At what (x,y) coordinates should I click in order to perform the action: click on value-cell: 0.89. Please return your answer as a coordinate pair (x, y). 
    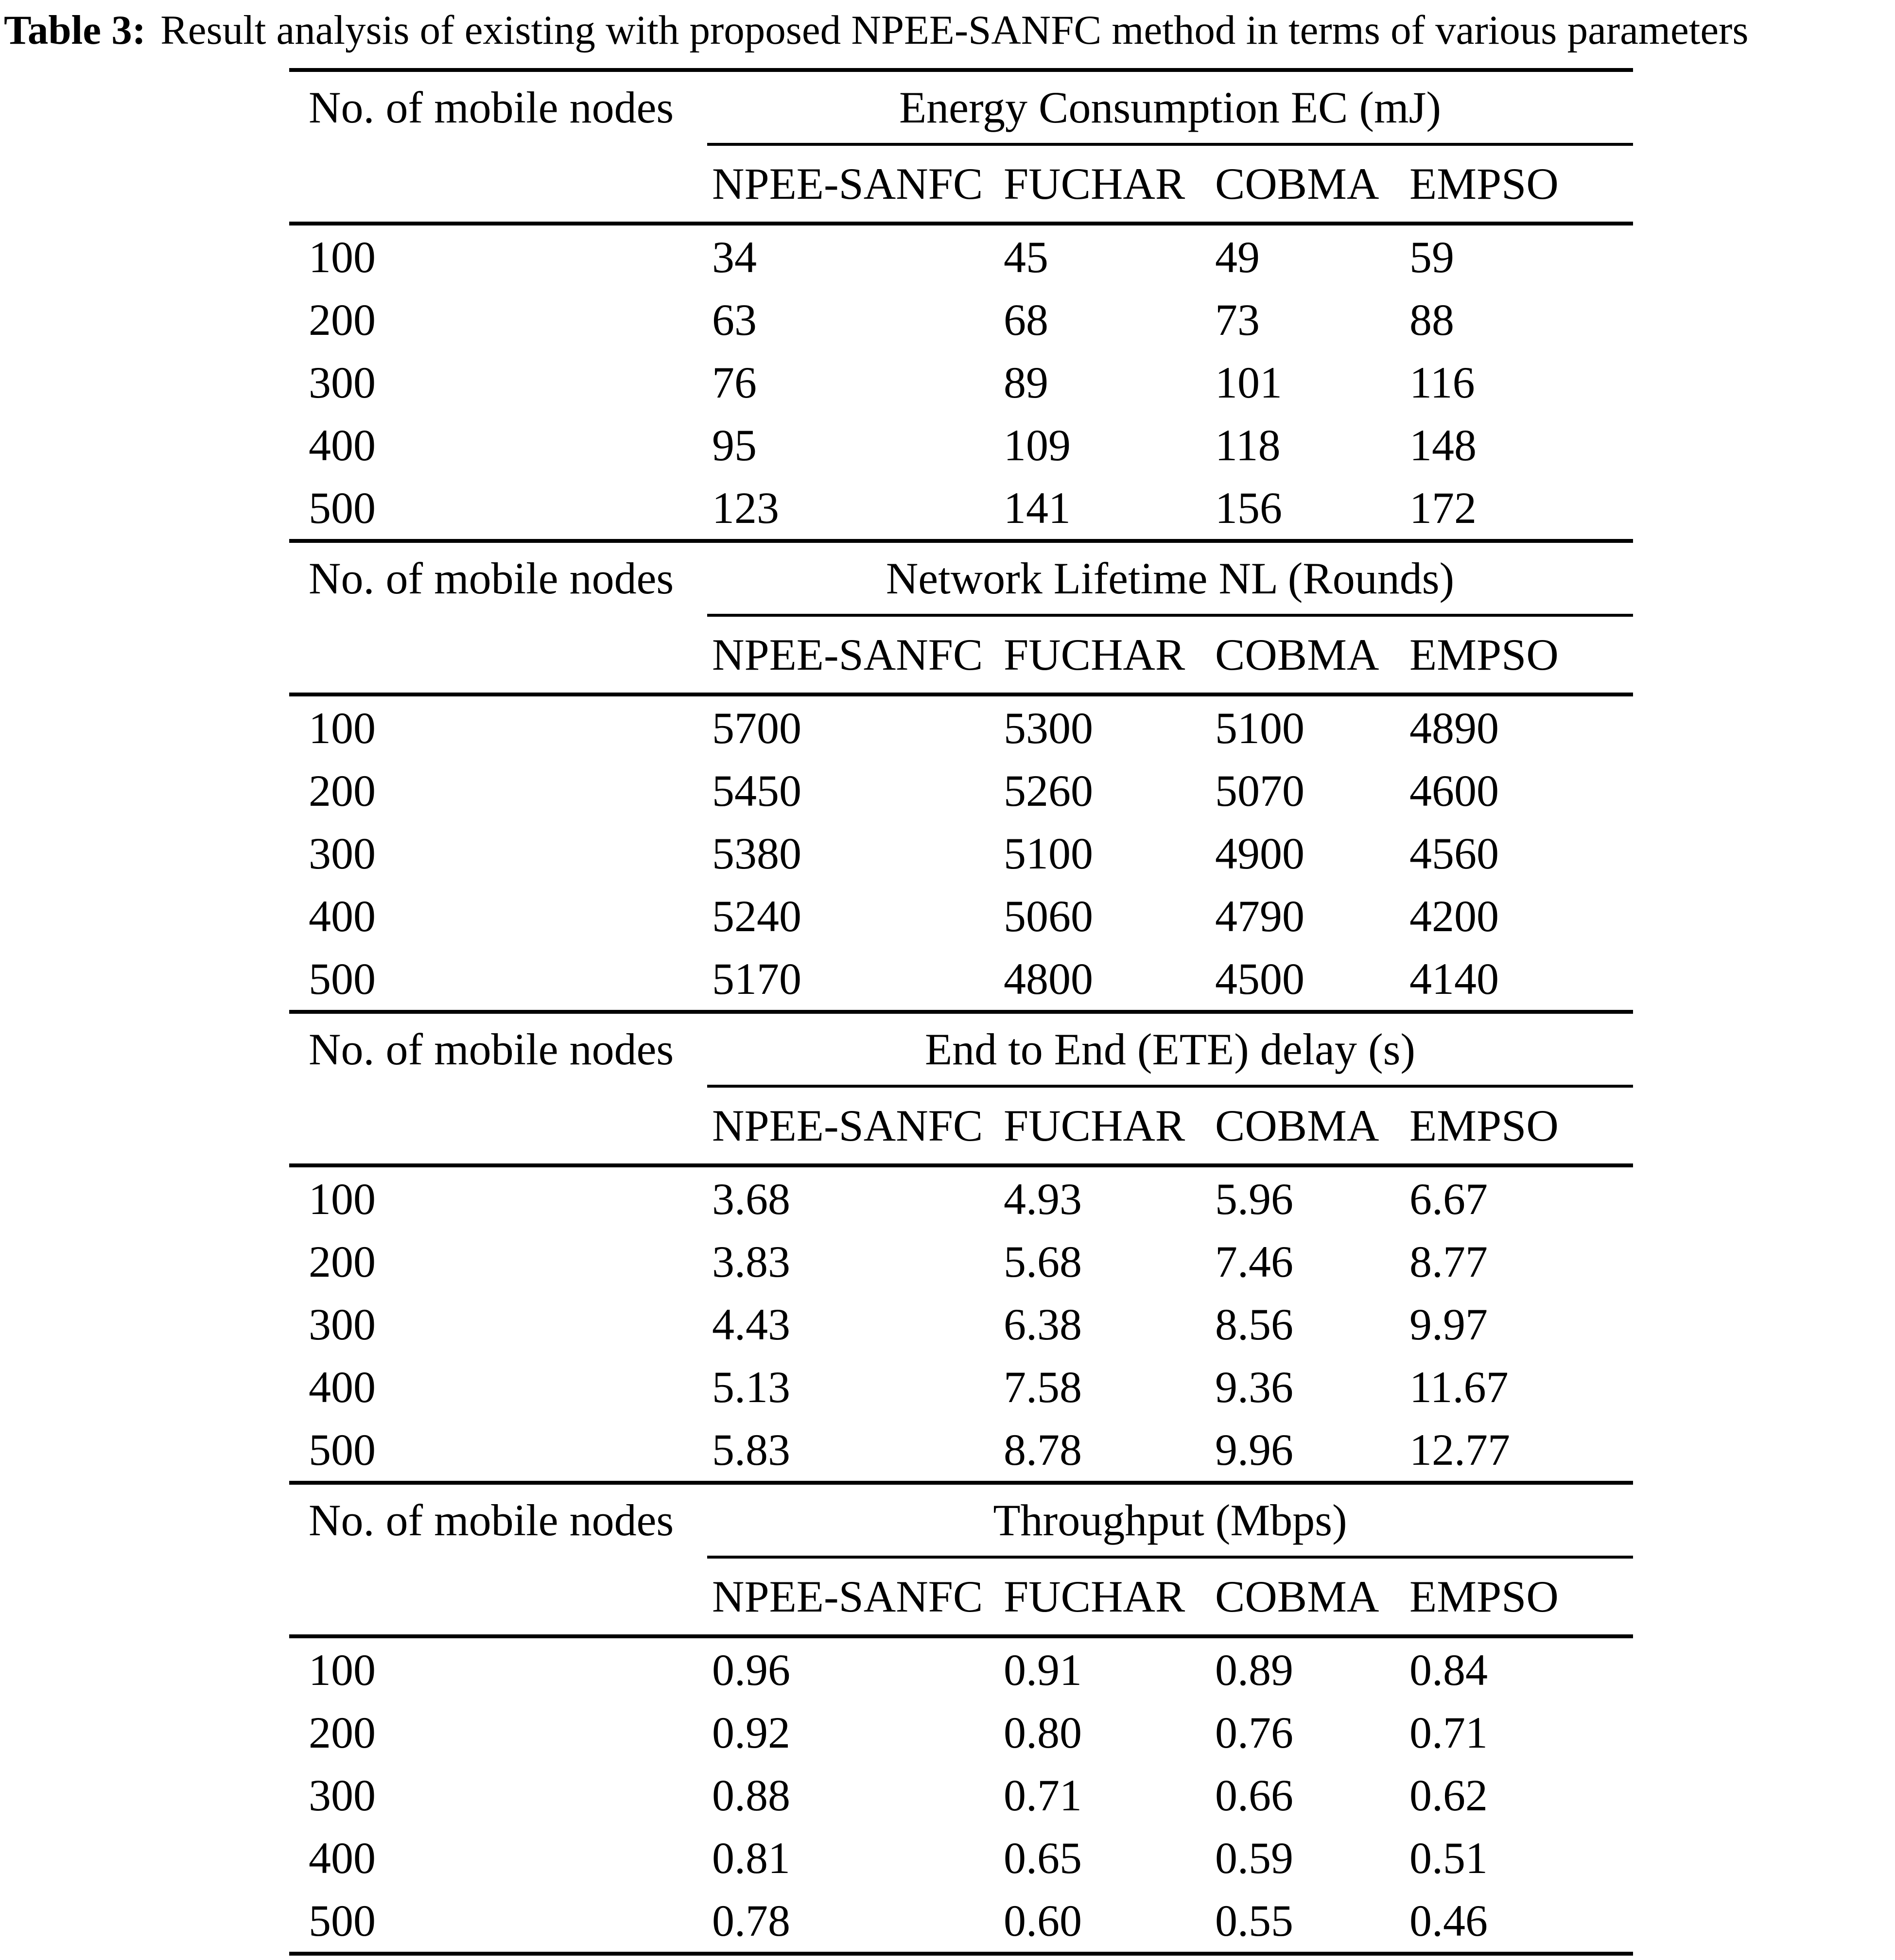
    Looking at the image, I should click on (1254, 1670).